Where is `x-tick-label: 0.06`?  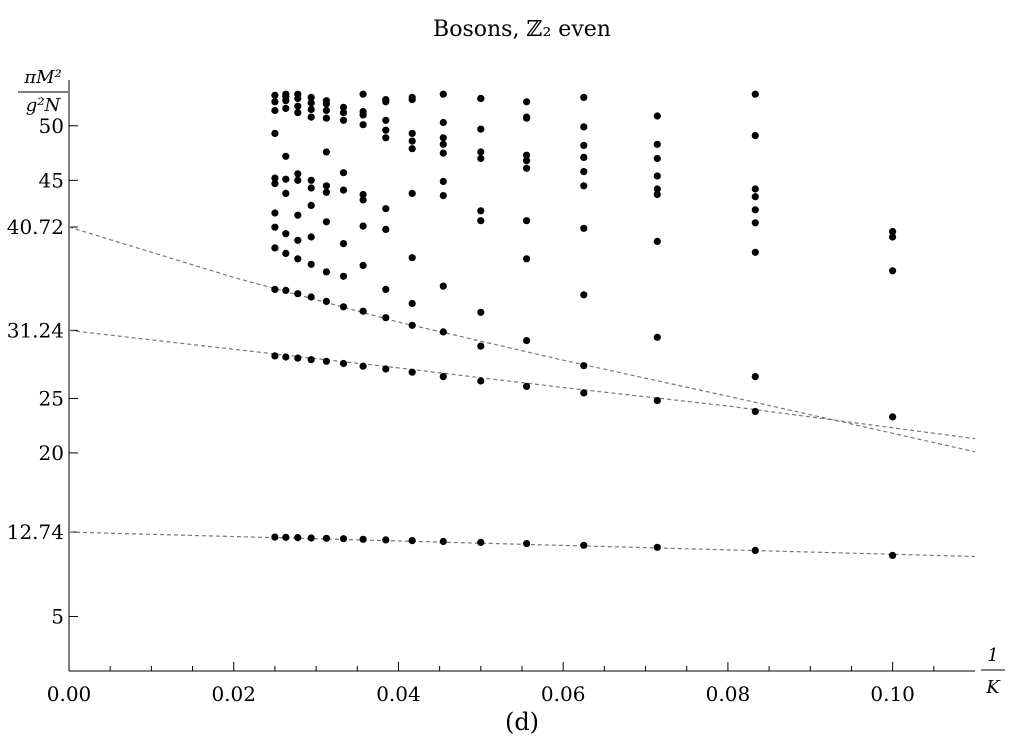 x-tick-label: 0.06 is located at coordinates (563, 694).